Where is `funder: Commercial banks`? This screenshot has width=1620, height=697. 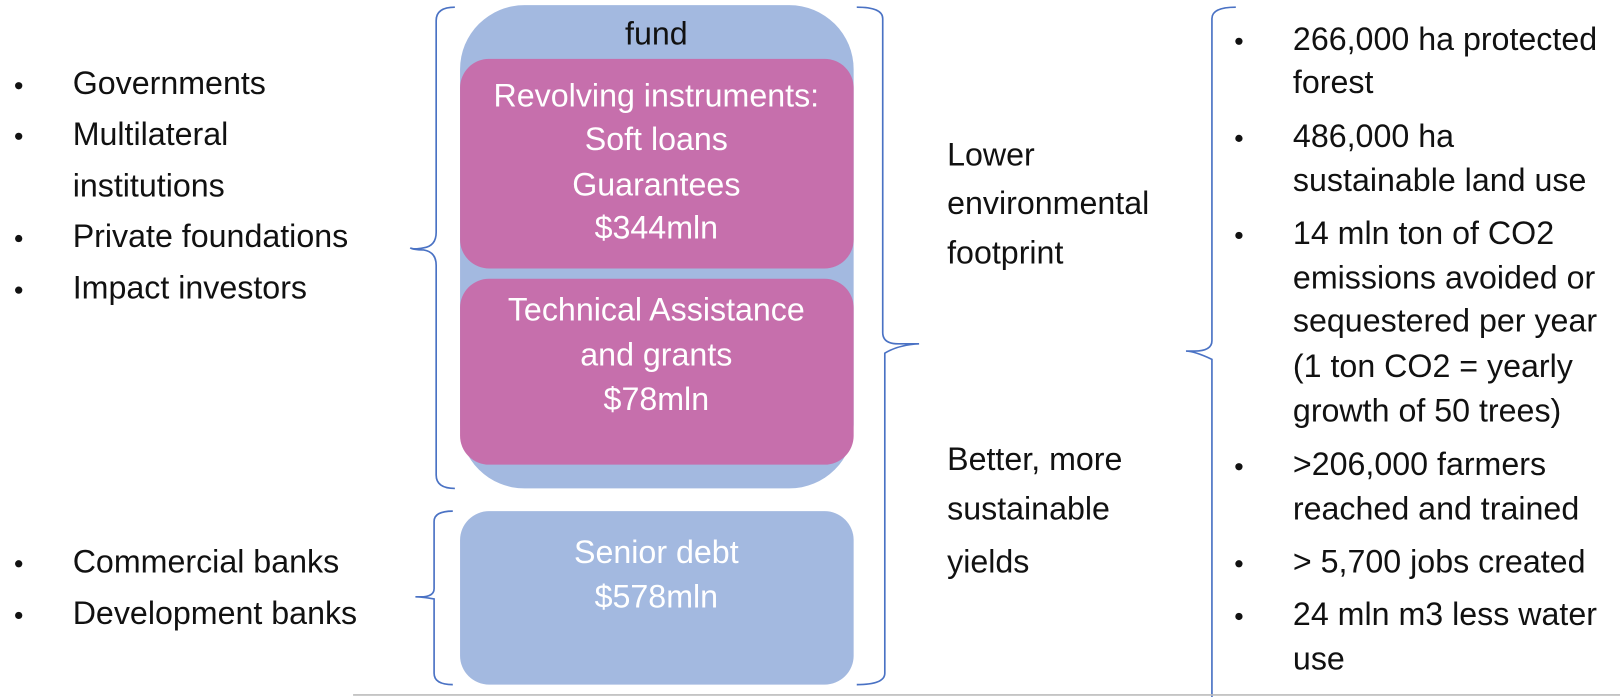 funder: Commercial banks is located at coordinates (206, 561).